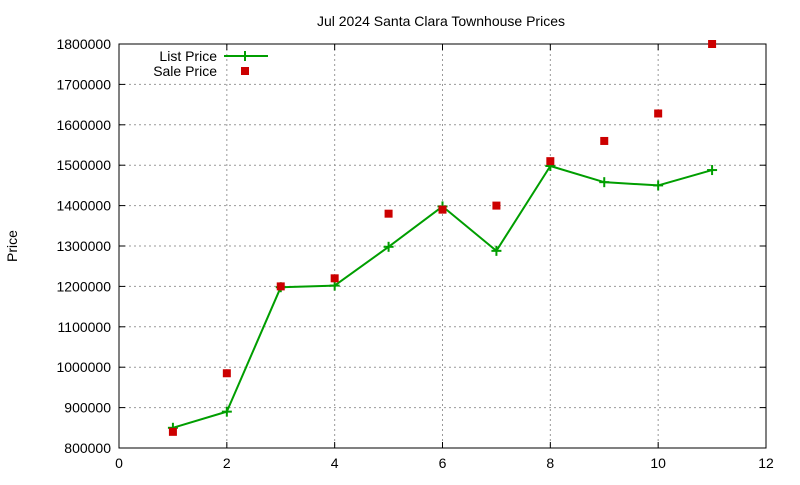 The height and width of the screenshot is (485, 800). What do you see at coordinates (245, 56) in the screenshot?
I see `legend-marker-list-price` at bounding box center [245, 56].